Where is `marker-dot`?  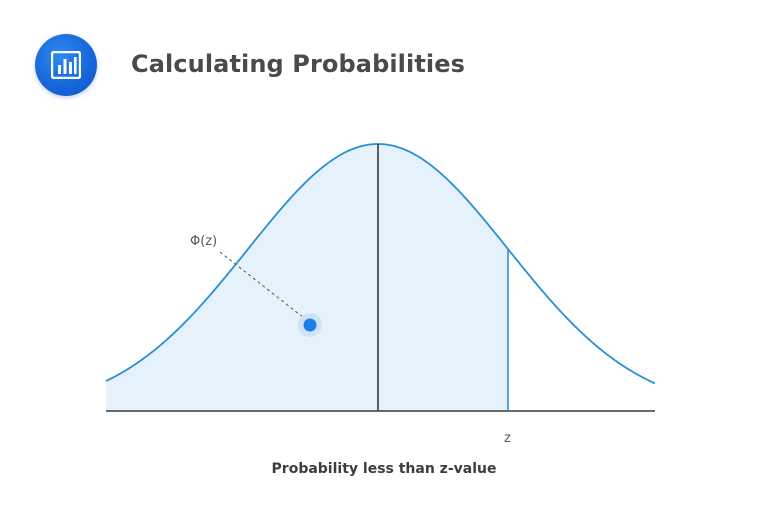
marker-dot is located at coordinates (310, 325).